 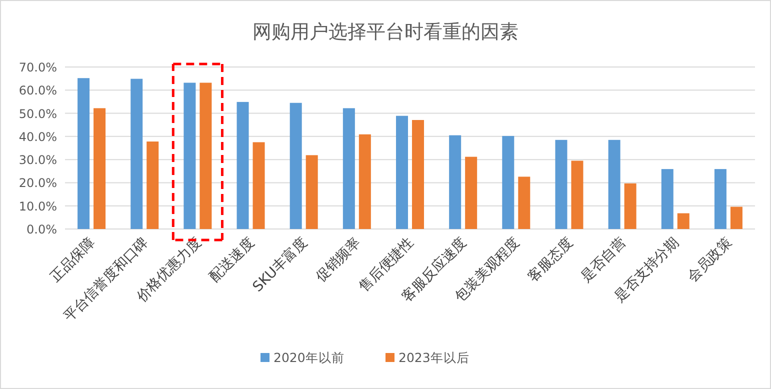 I want to click on y-tick-label: 20.0%, so click(x=37, y=183).